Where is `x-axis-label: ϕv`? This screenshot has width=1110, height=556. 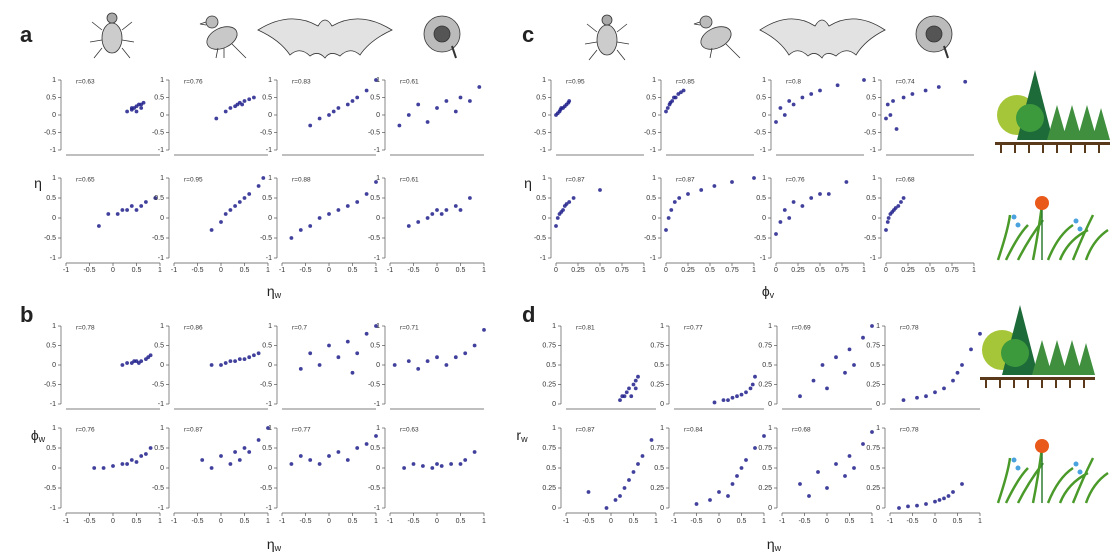
x-axis-label: ϕv is located at coordinates (768, 292).